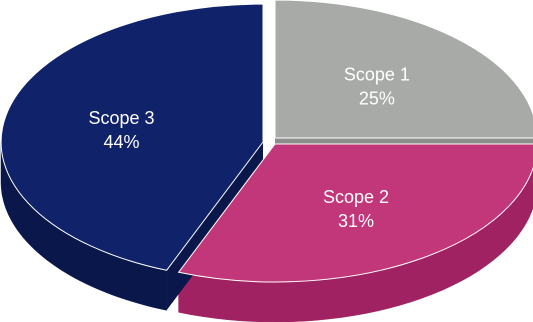 Image resolution: width=533 pixels, height=322 pixels. Describe the element at coordinates (377, 74) in the screenshot. I see `pie-slice-label-1: Scope 1` at that location.